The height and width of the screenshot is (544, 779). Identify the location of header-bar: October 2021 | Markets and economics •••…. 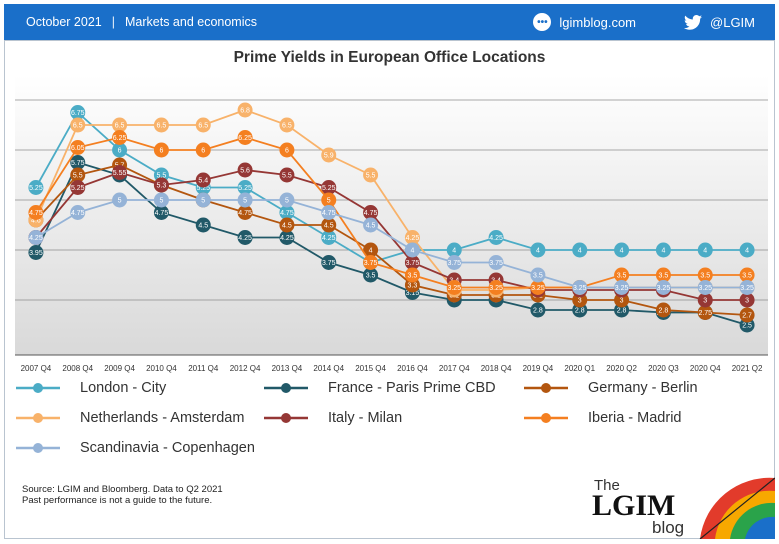
(389, 22).